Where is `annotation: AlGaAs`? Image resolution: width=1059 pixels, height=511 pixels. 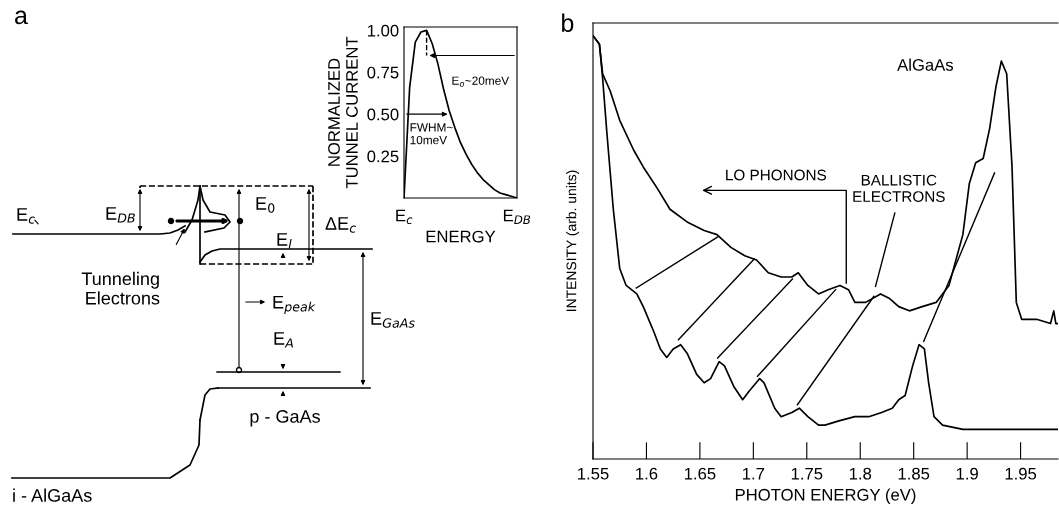
annotation: AlGaAs is located at coordinates (925, 64).